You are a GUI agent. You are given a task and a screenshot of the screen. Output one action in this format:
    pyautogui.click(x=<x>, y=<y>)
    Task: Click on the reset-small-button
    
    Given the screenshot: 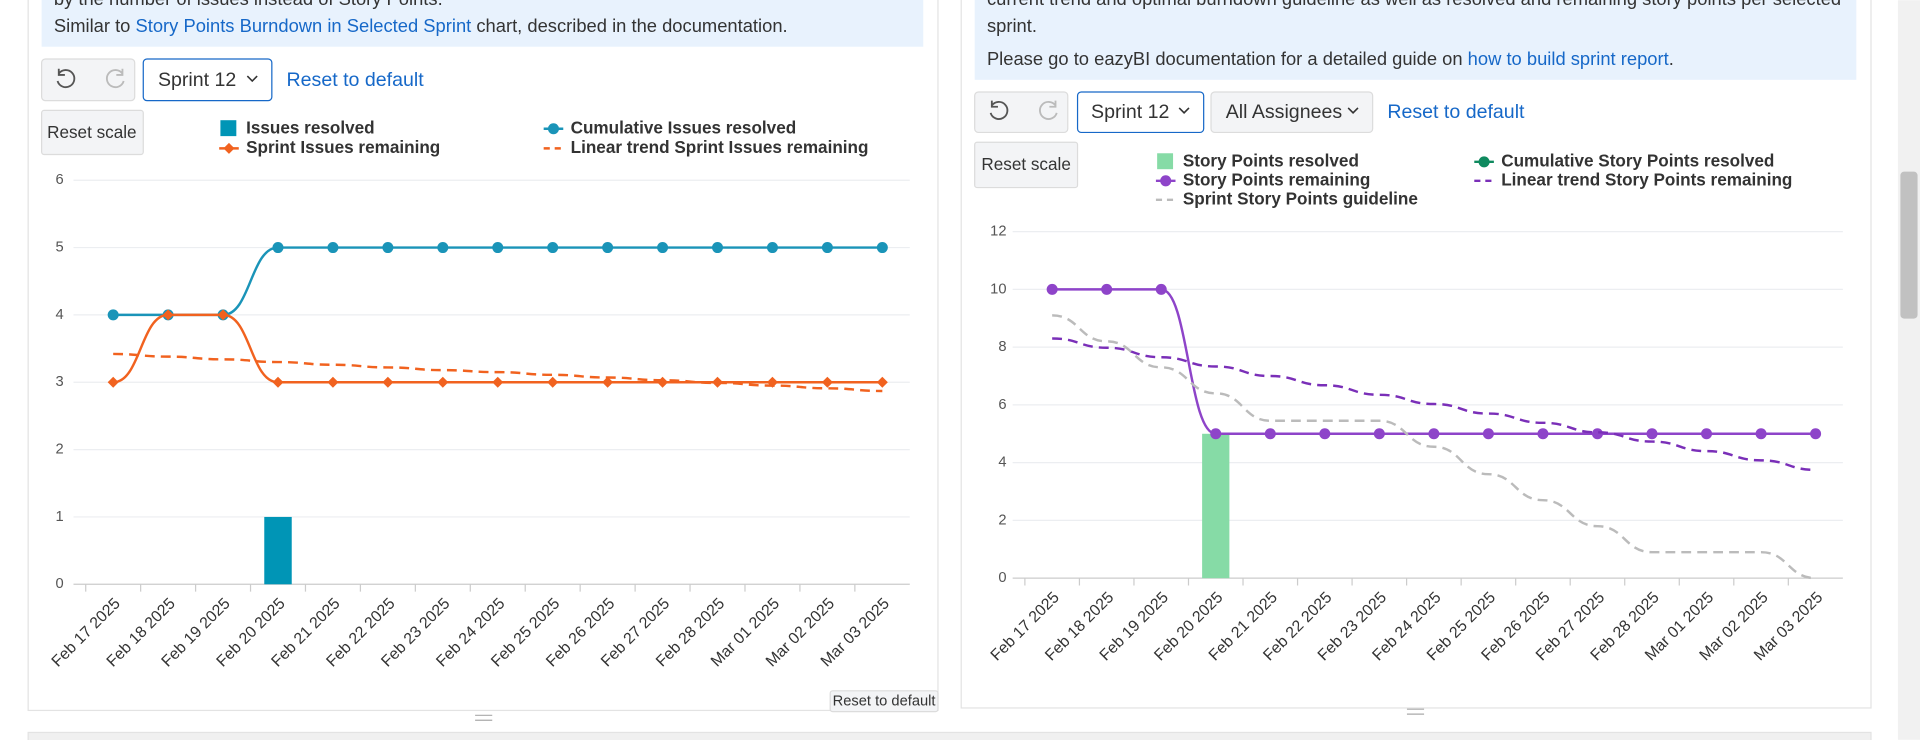 What is the action you would take?
    pyautogui.click(x=884, y=701)
    